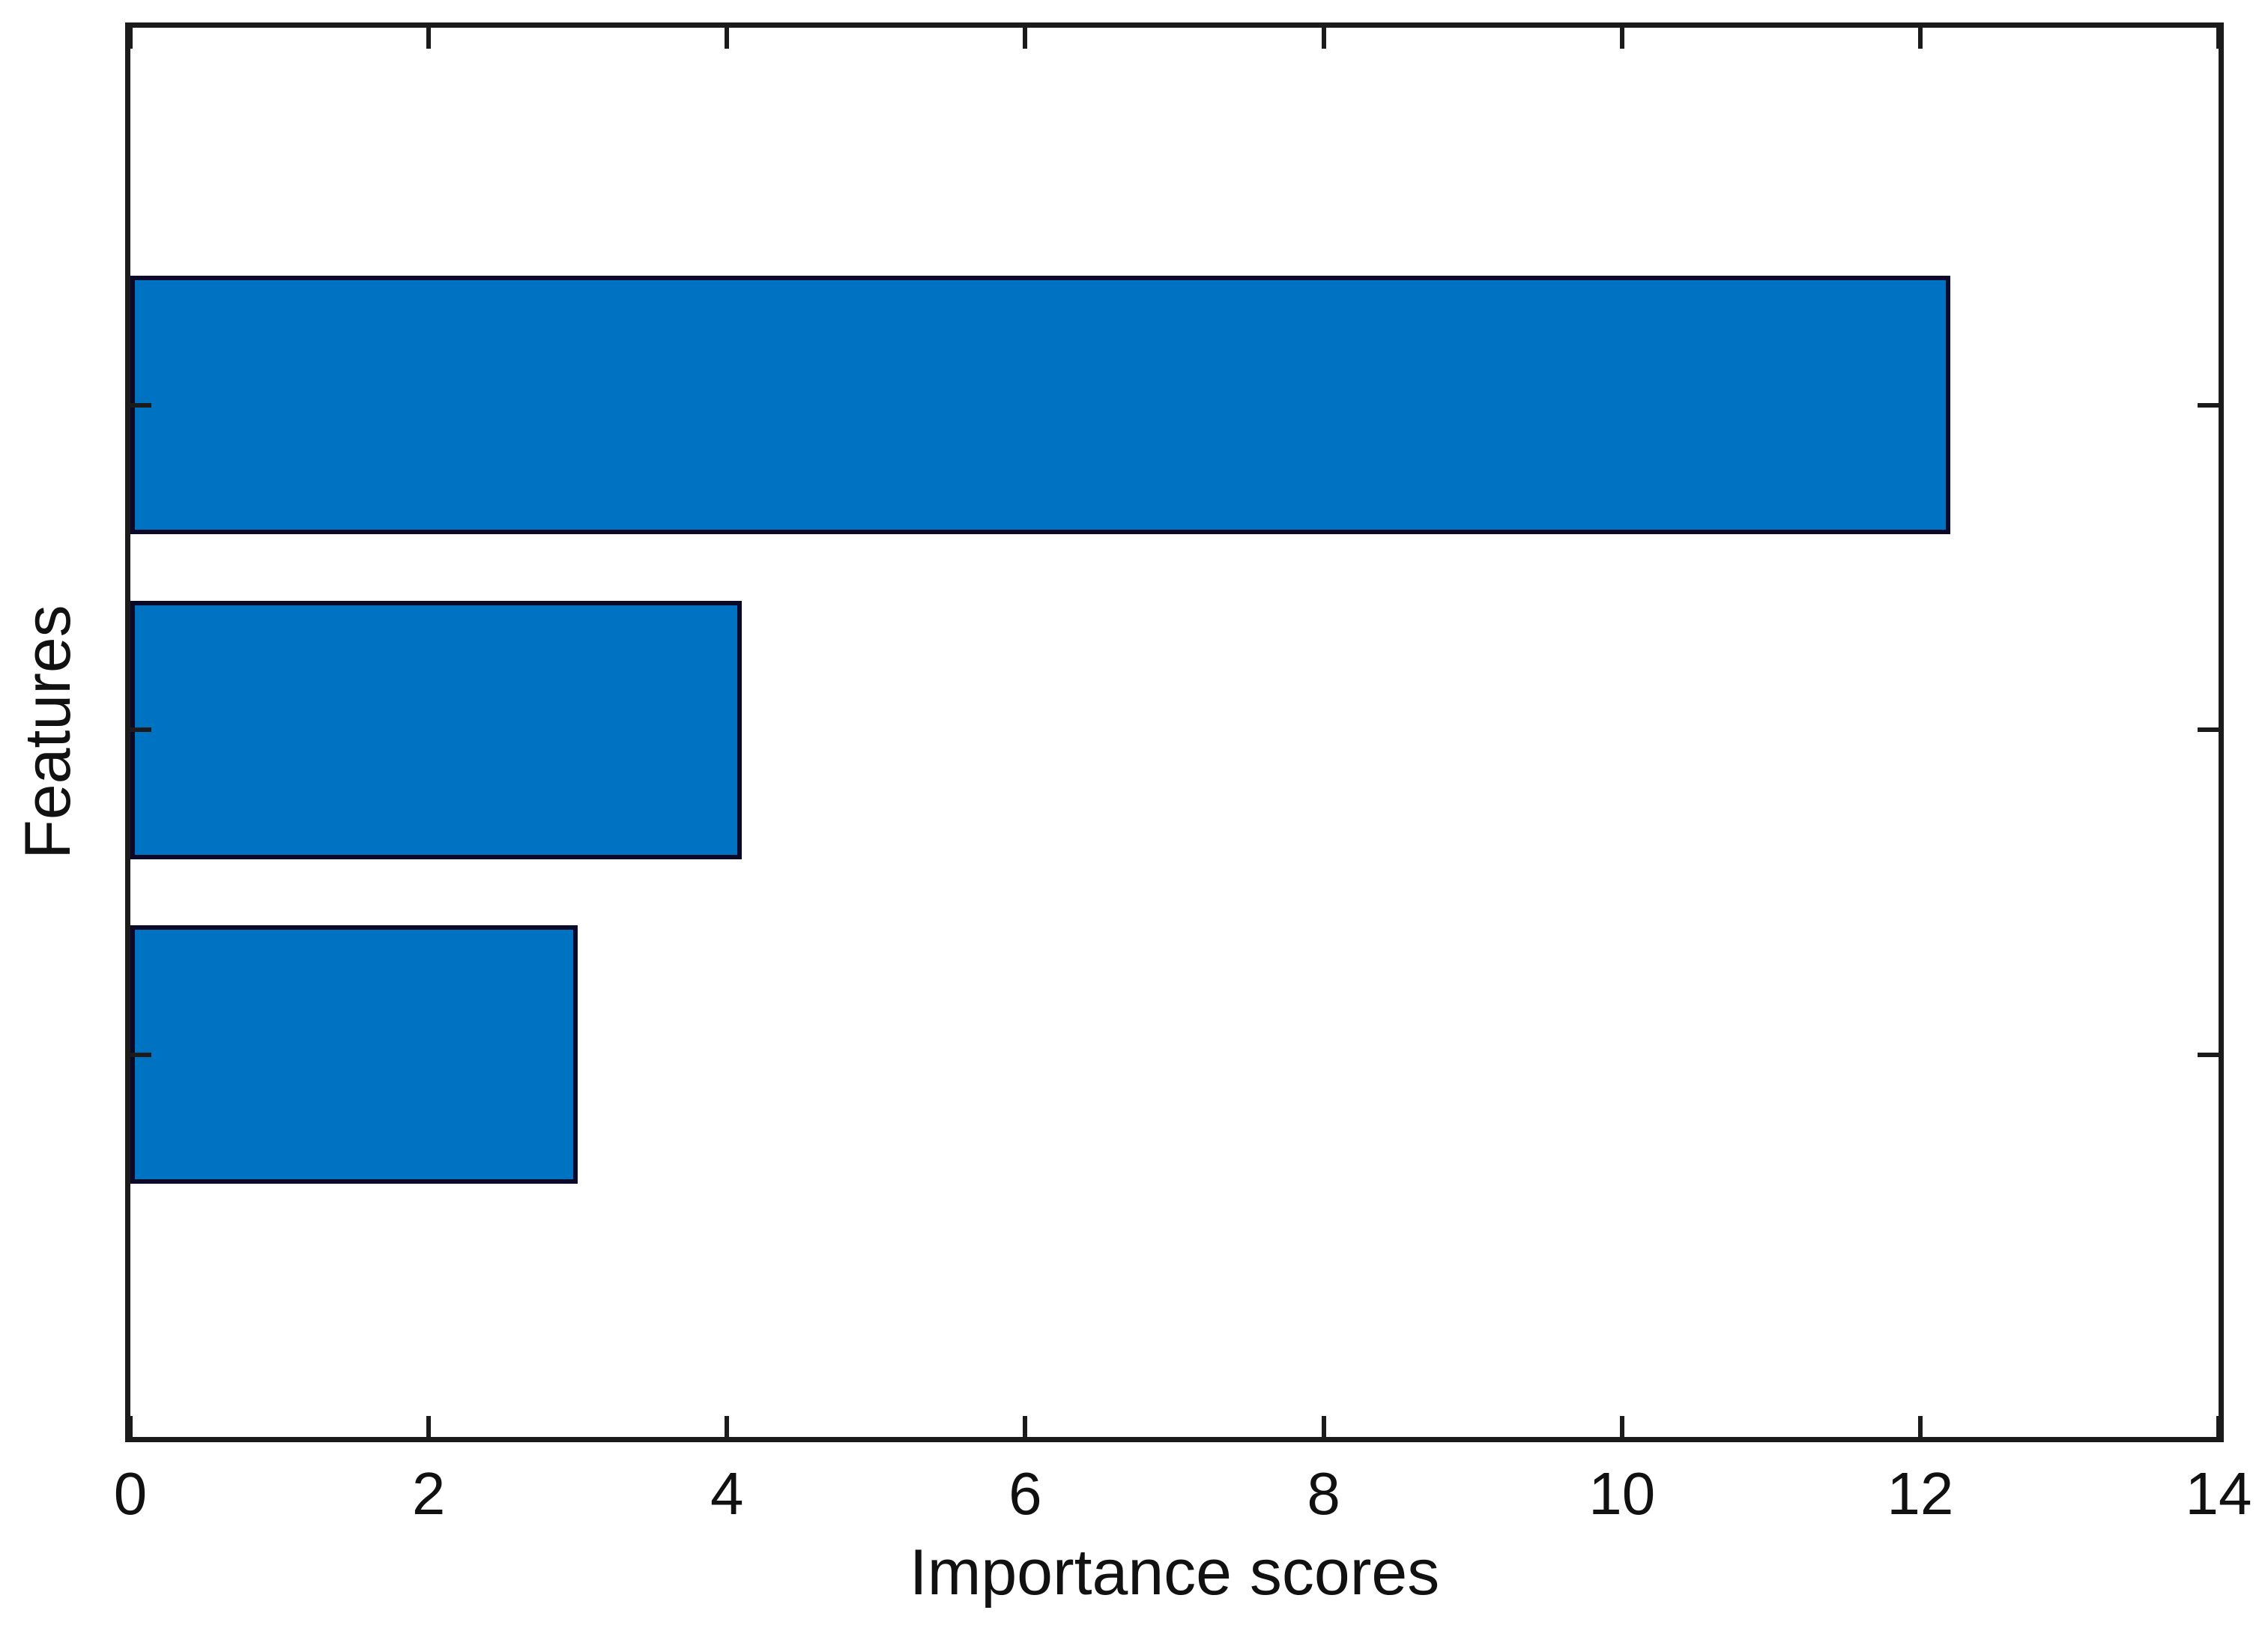  I want to click on x-axis-label: Importance scores, so click(1174, 1573).